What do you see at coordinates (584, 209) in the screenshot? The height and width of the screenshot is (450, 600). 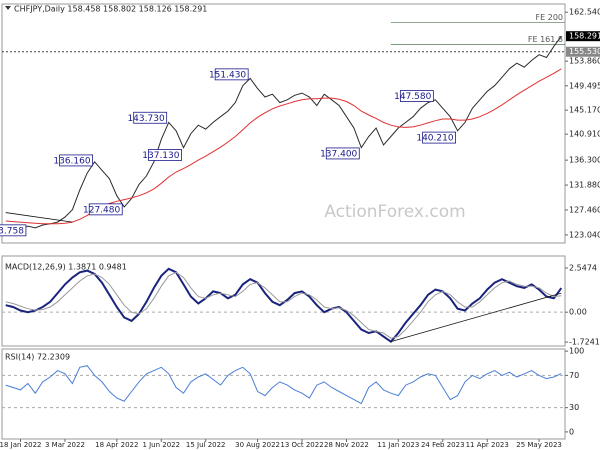 I see `y-tick-label: 127.460` at bounding box center [584, 209].